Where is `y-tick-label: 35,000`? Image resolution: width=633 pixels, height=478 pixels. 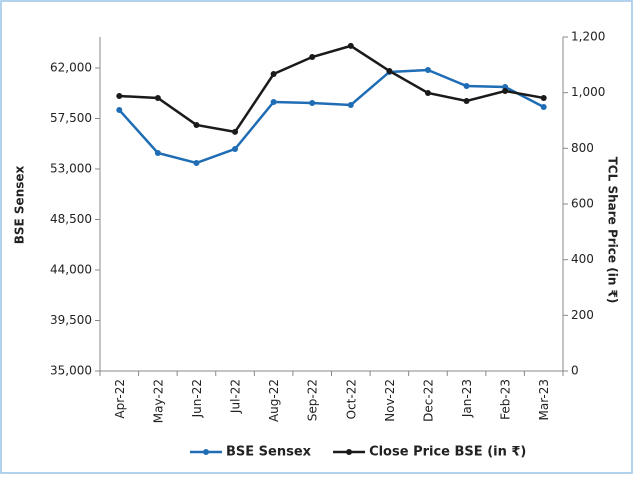 y-tick-label: 35,000 is located at coordinates (71, 371).